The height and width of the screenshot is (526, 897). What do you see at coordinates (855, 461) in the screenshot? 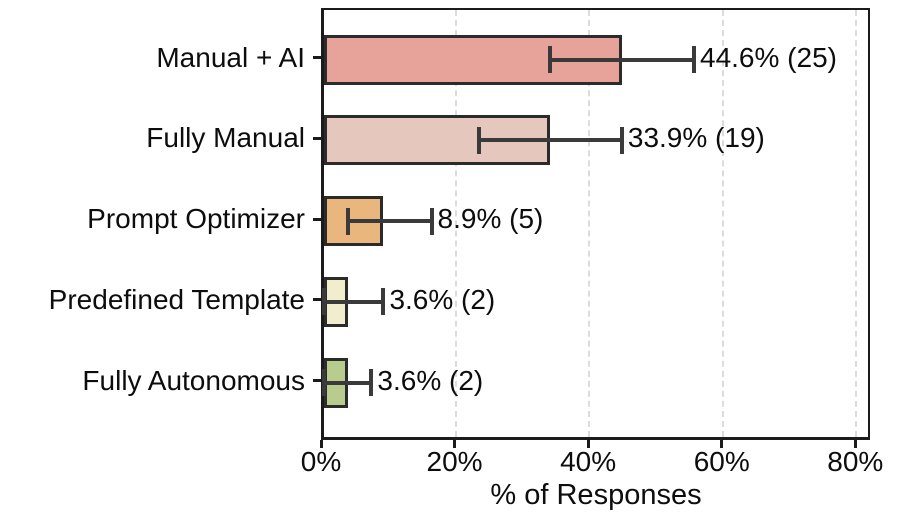
I see `x-axis-tick-label: 80%` at bounding box center [855, 461].